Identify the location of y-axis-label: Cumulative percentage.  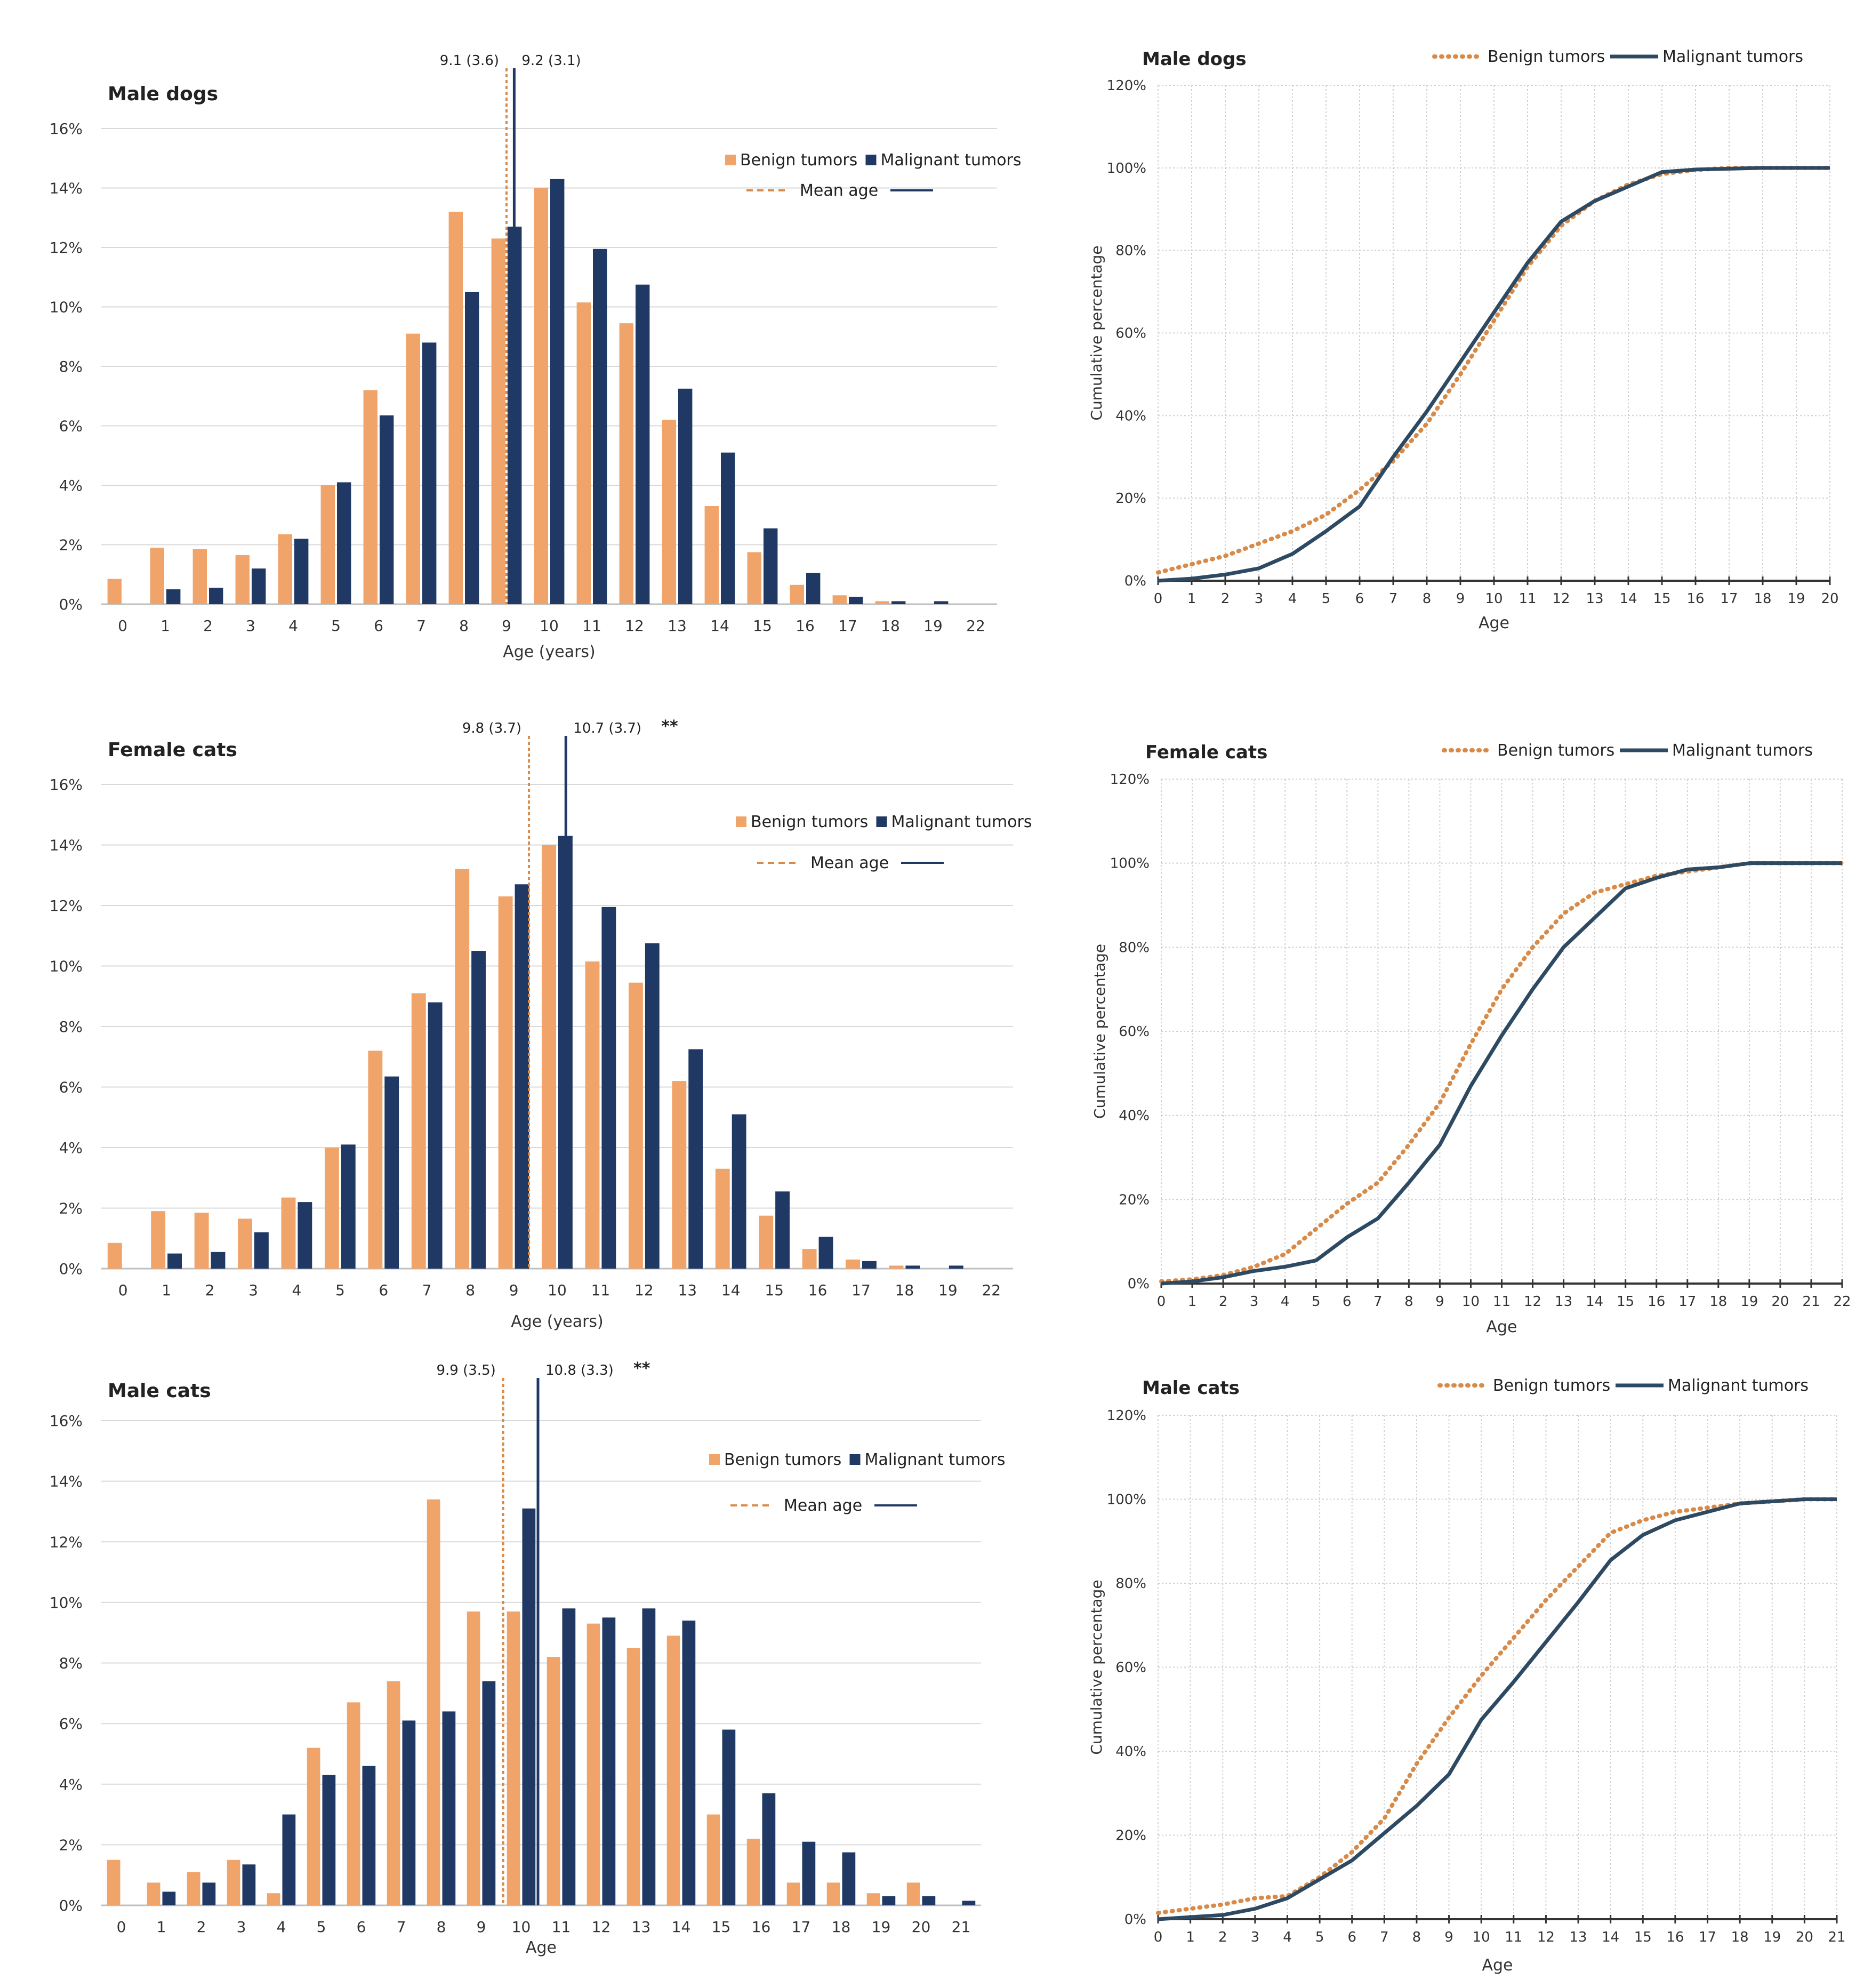
(1096, 332).